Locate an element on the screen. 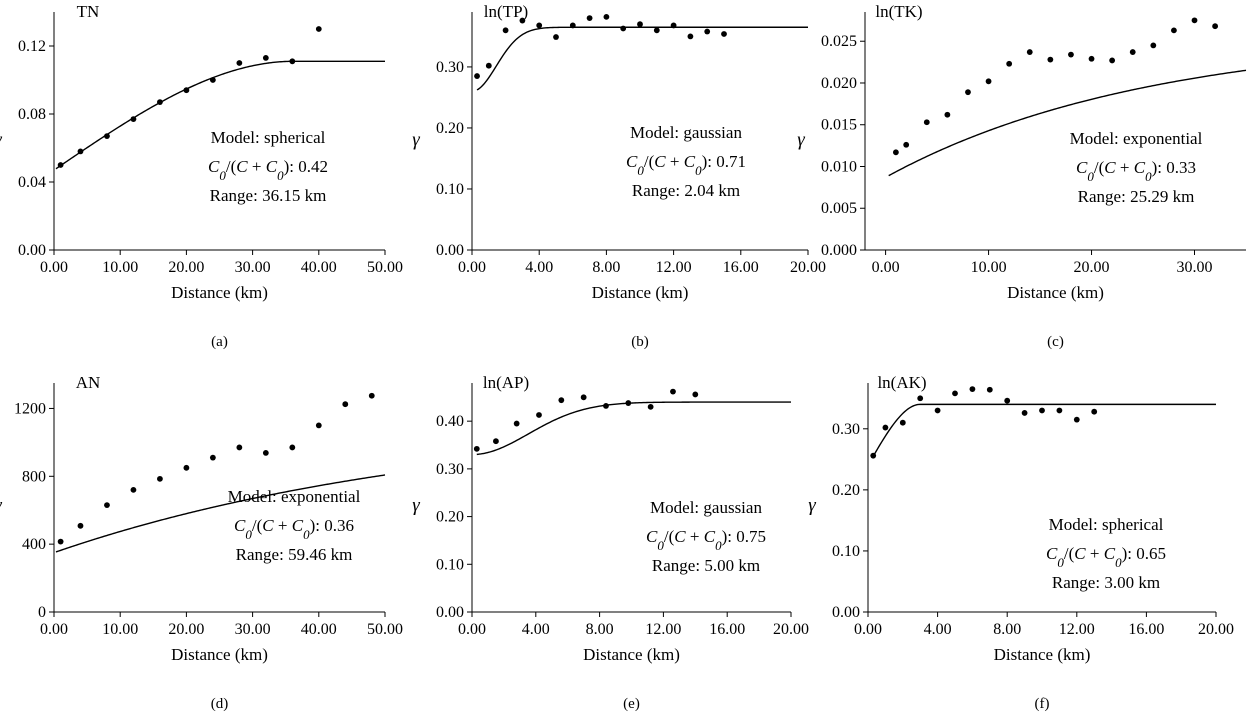  y-tick-label: 0 is located at coordinates (42, 612).